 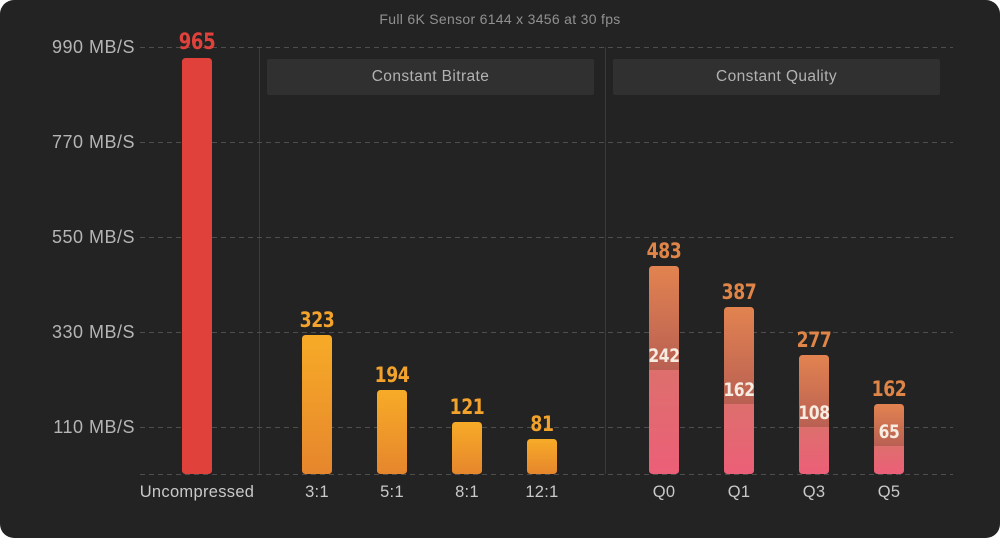 I want to click on section-header-constant-bitrate: Constant Bitrate, so click(x=430, y=77).